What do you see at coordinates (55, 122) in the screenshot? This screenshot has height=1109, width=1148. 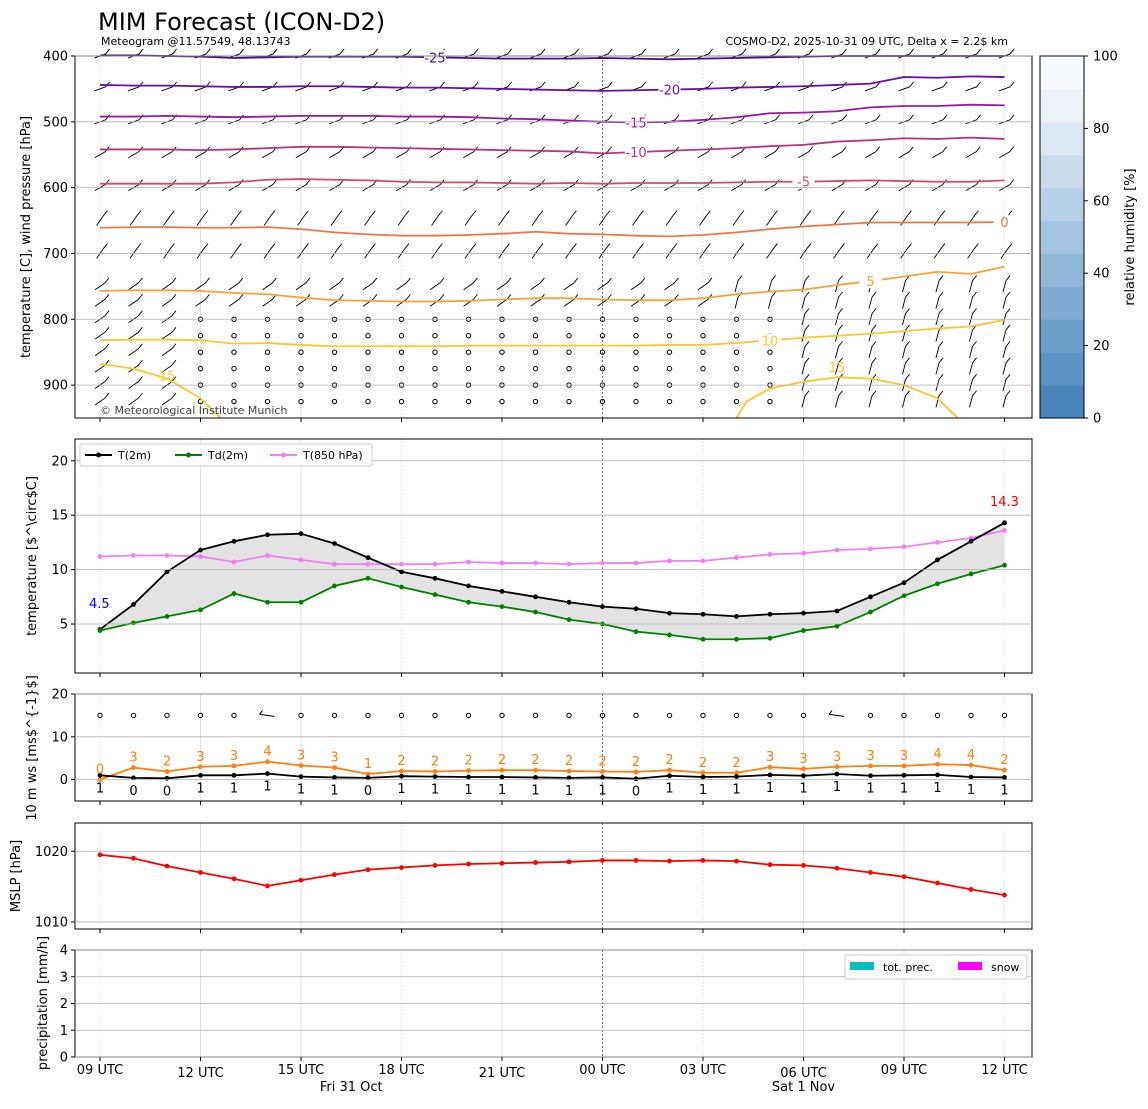 I see `y-tick-label: 500` at bounding box center [55, 122].